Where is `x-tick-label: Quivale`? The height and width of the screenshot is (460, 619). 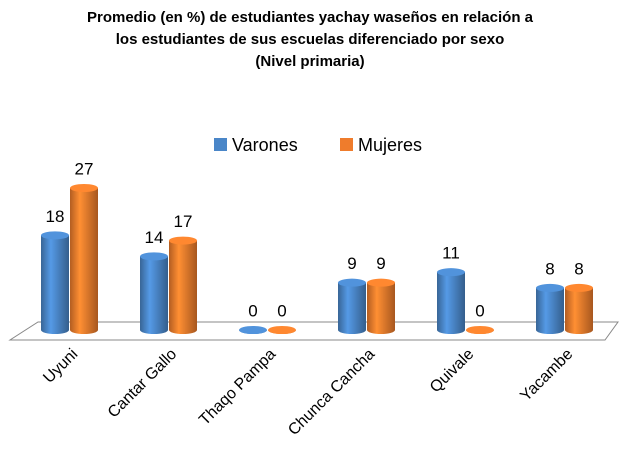
x-tick-label: Quivale is located at coordinates (452, 371).